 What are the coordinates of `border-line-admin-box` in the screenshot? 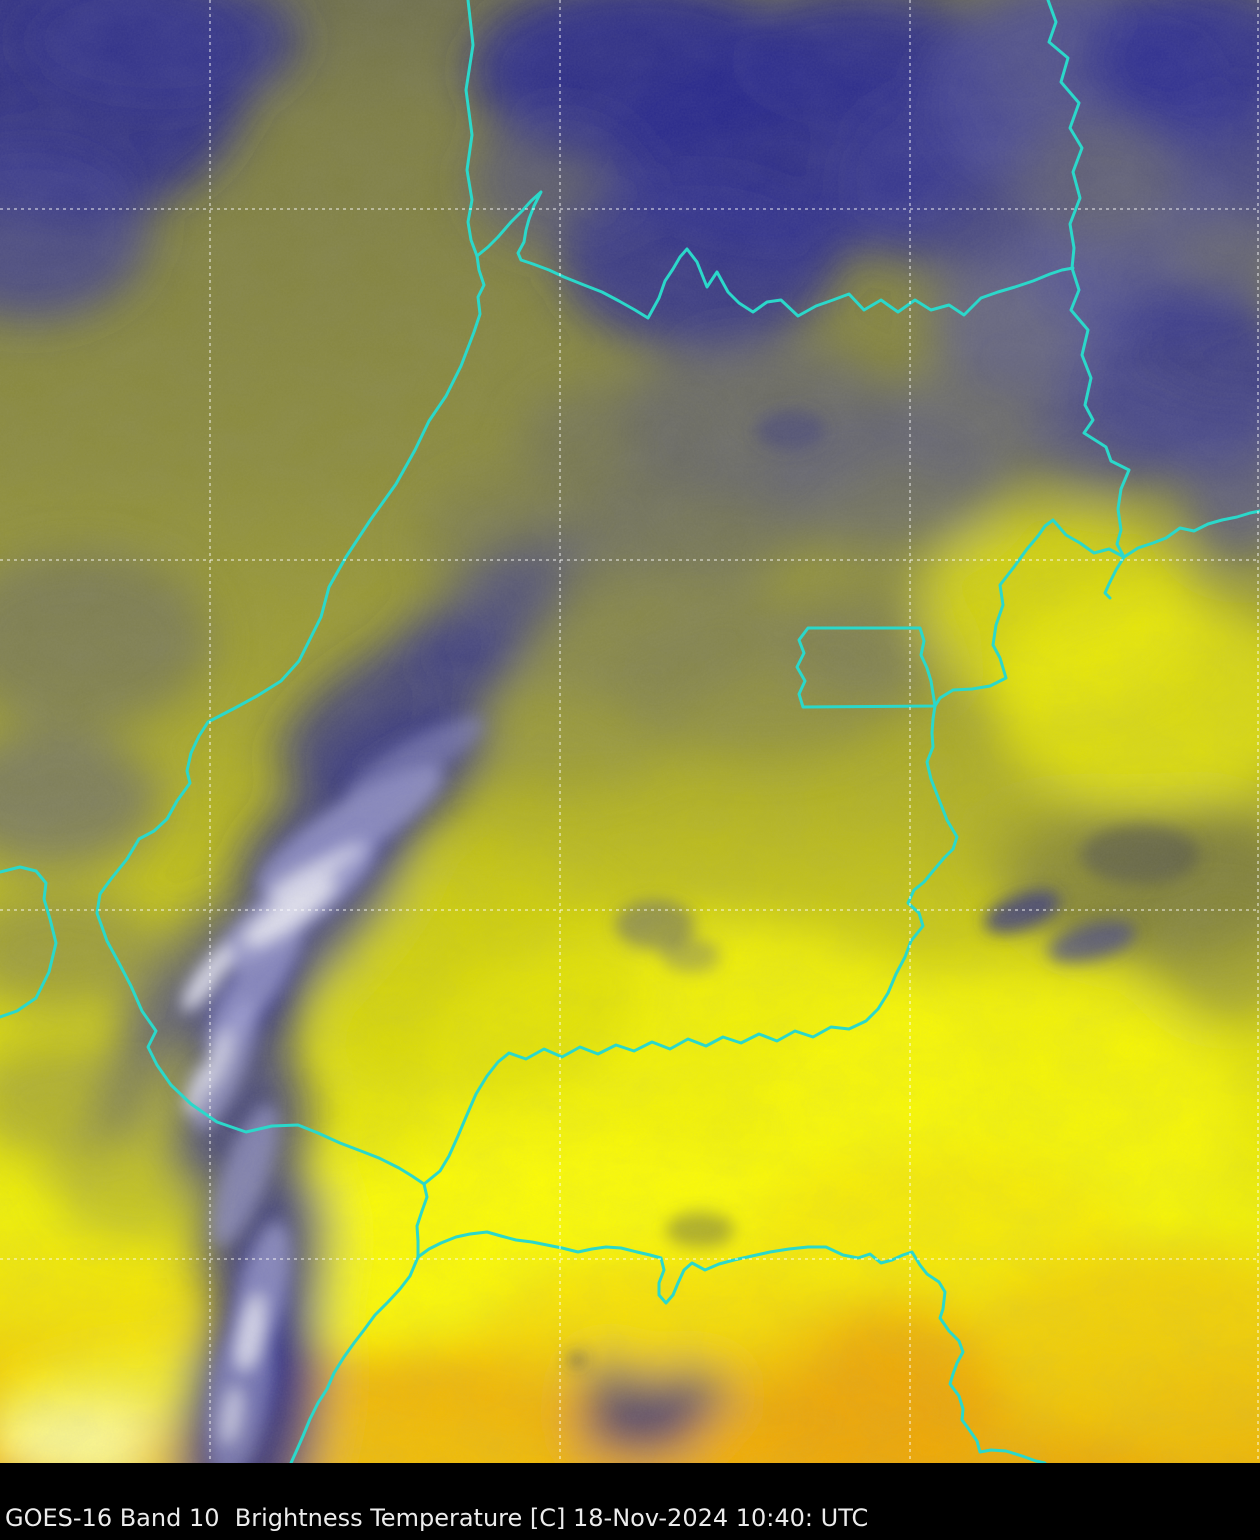 It's located at (866, 667).